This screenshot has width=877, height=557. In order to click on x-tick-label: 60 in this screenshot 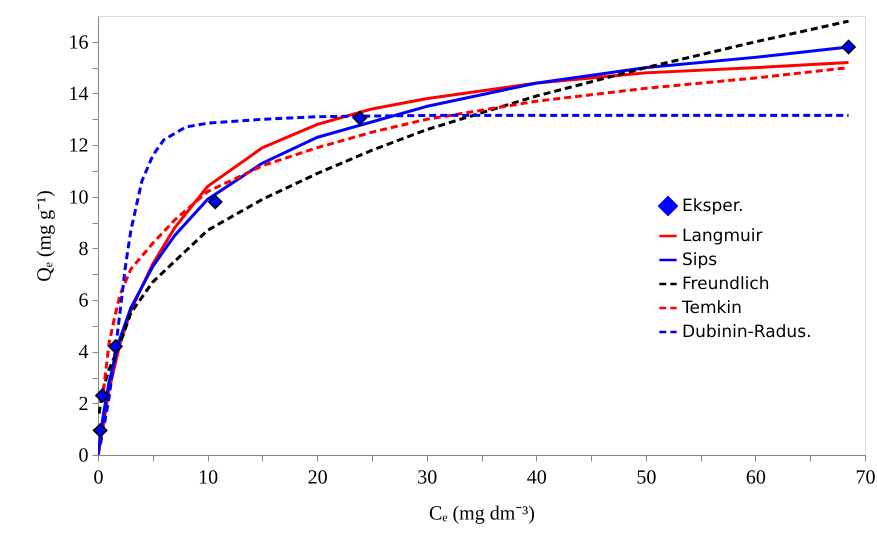, I will do `click(756, 477)`.